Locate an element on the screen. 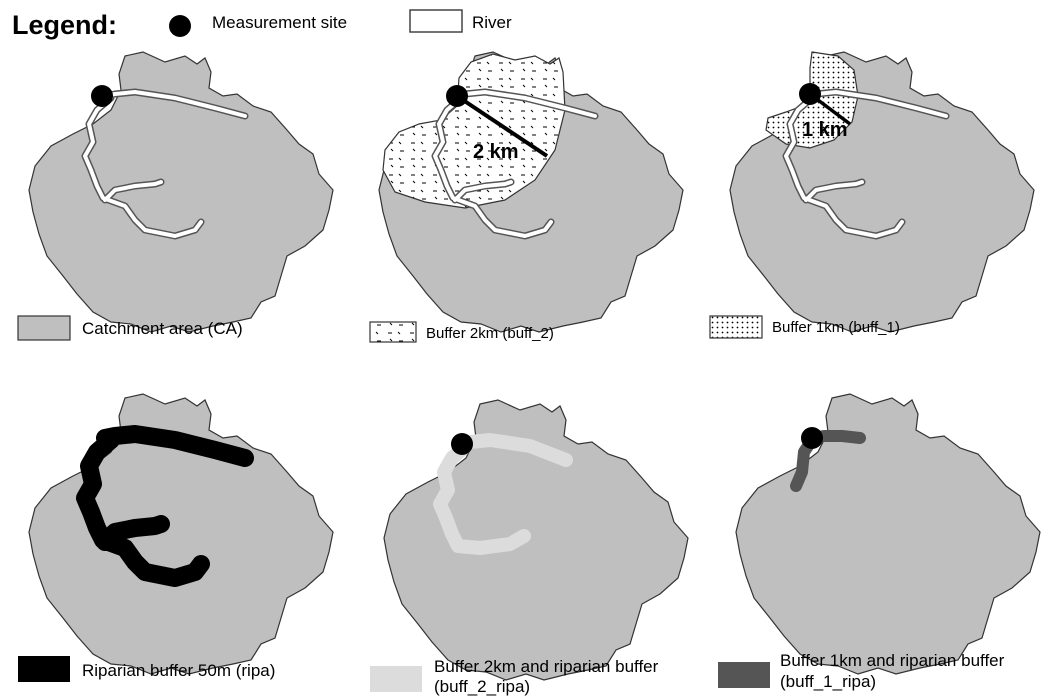 This screenshot has width=1043, height=696. riparian-swatch is located at coordinates (44, 669).